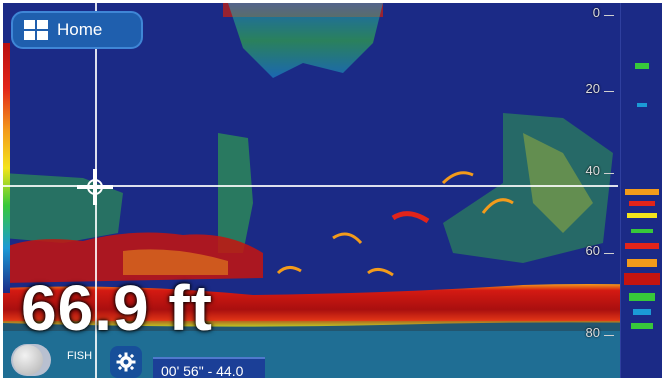 The image size is (666, 381). Describe the element at coordinates (592, 332) in the screenshot. I see `depth-label-80: 80` at that location.